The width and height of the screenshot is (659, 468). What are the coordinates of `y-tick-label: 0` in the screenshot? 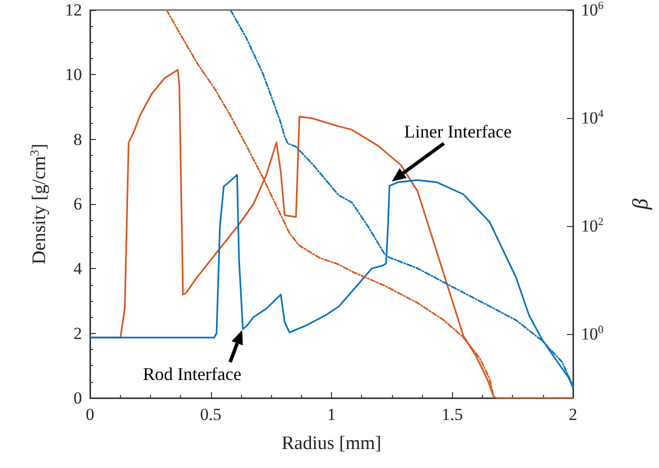 It's located at (78, 398).